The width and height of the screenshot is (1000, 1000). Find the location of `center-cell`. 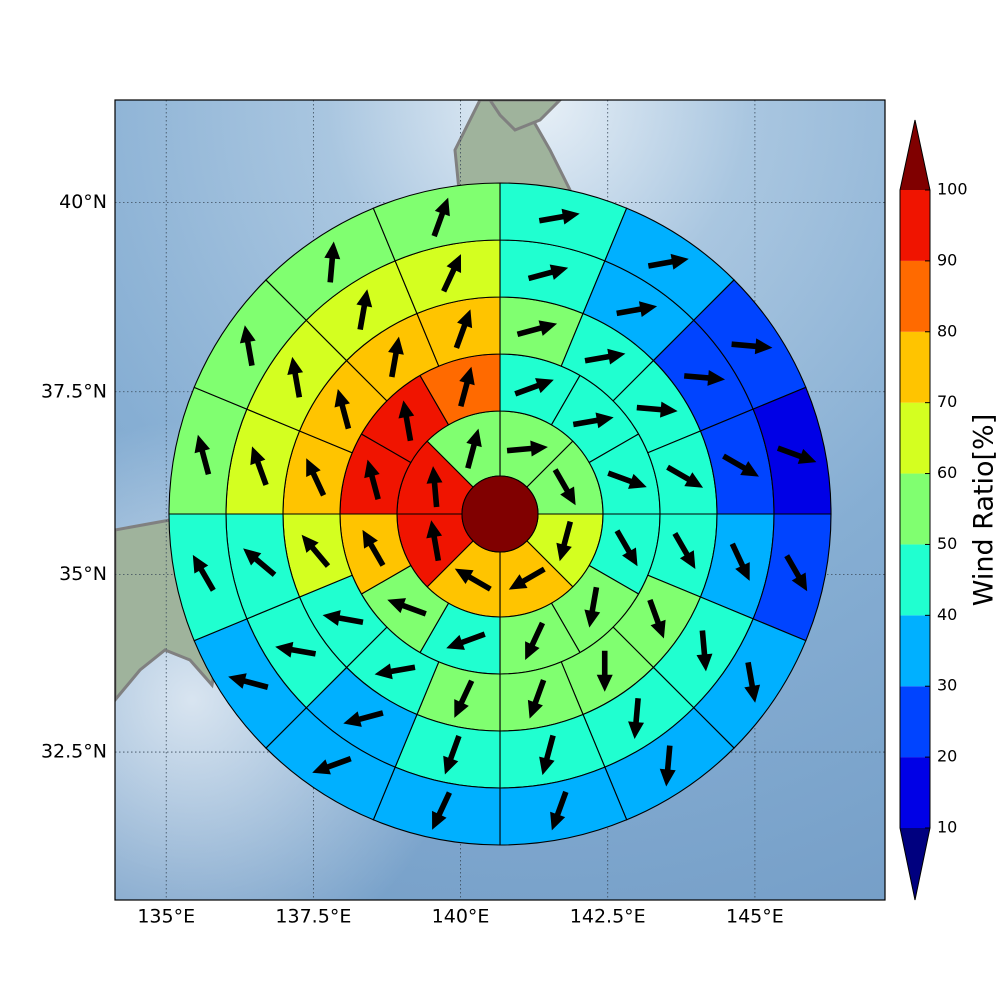

center-cell is located at coordinates (500, 514).